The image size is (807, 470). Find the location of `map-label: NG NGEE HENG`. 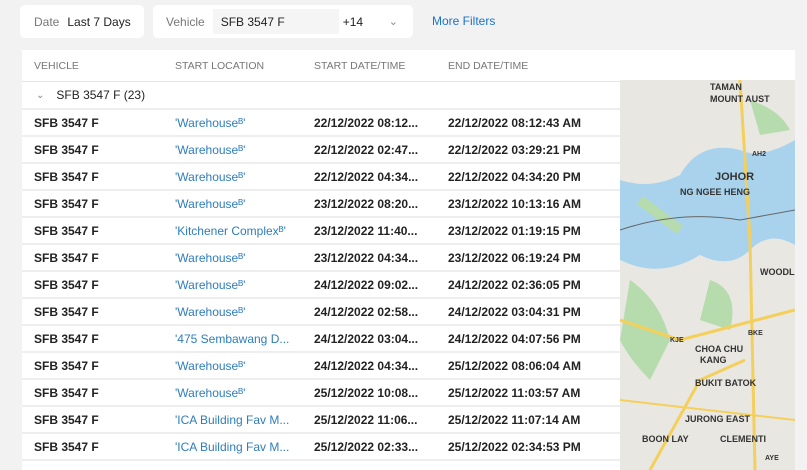

map-label: NG NGEE HENG is located at coordinates (715, 192).